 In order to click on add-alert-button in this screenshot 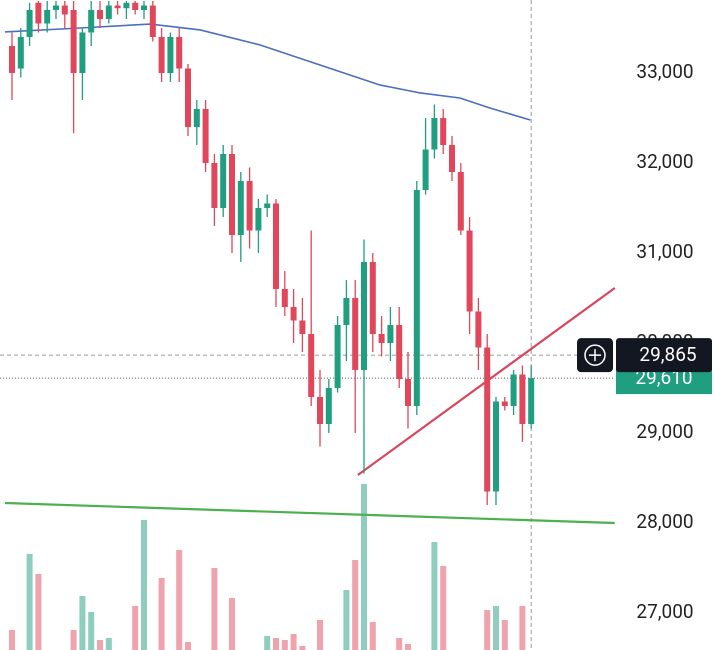, I will do `click(595, 355)`.